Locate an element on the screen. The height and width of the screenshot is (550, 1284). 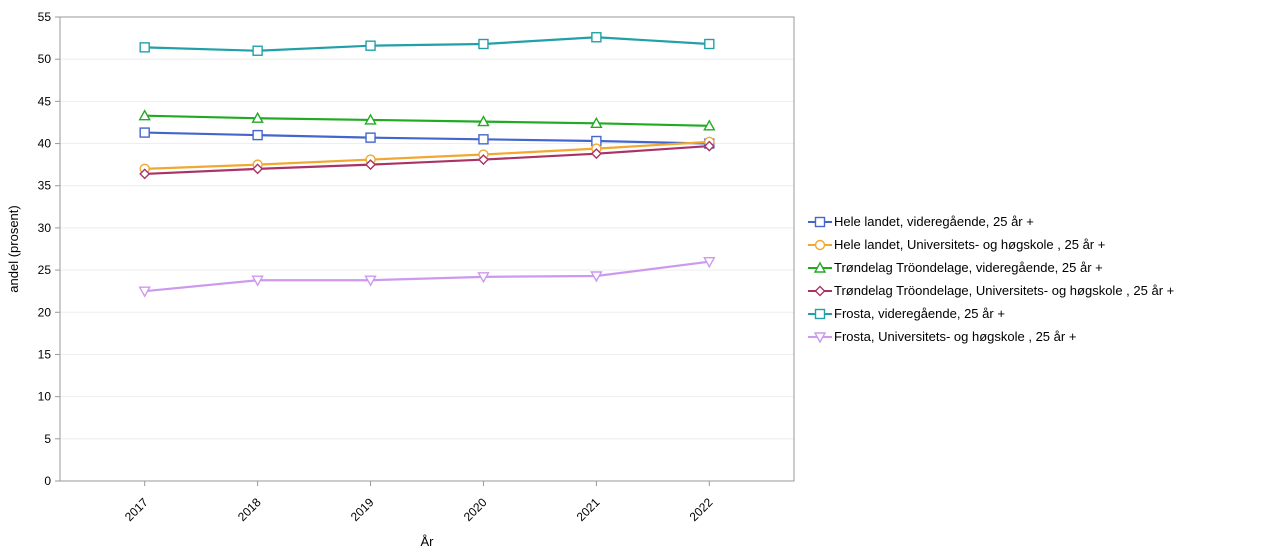
y-tick-label: 20 is located at coordinates (45, 312).